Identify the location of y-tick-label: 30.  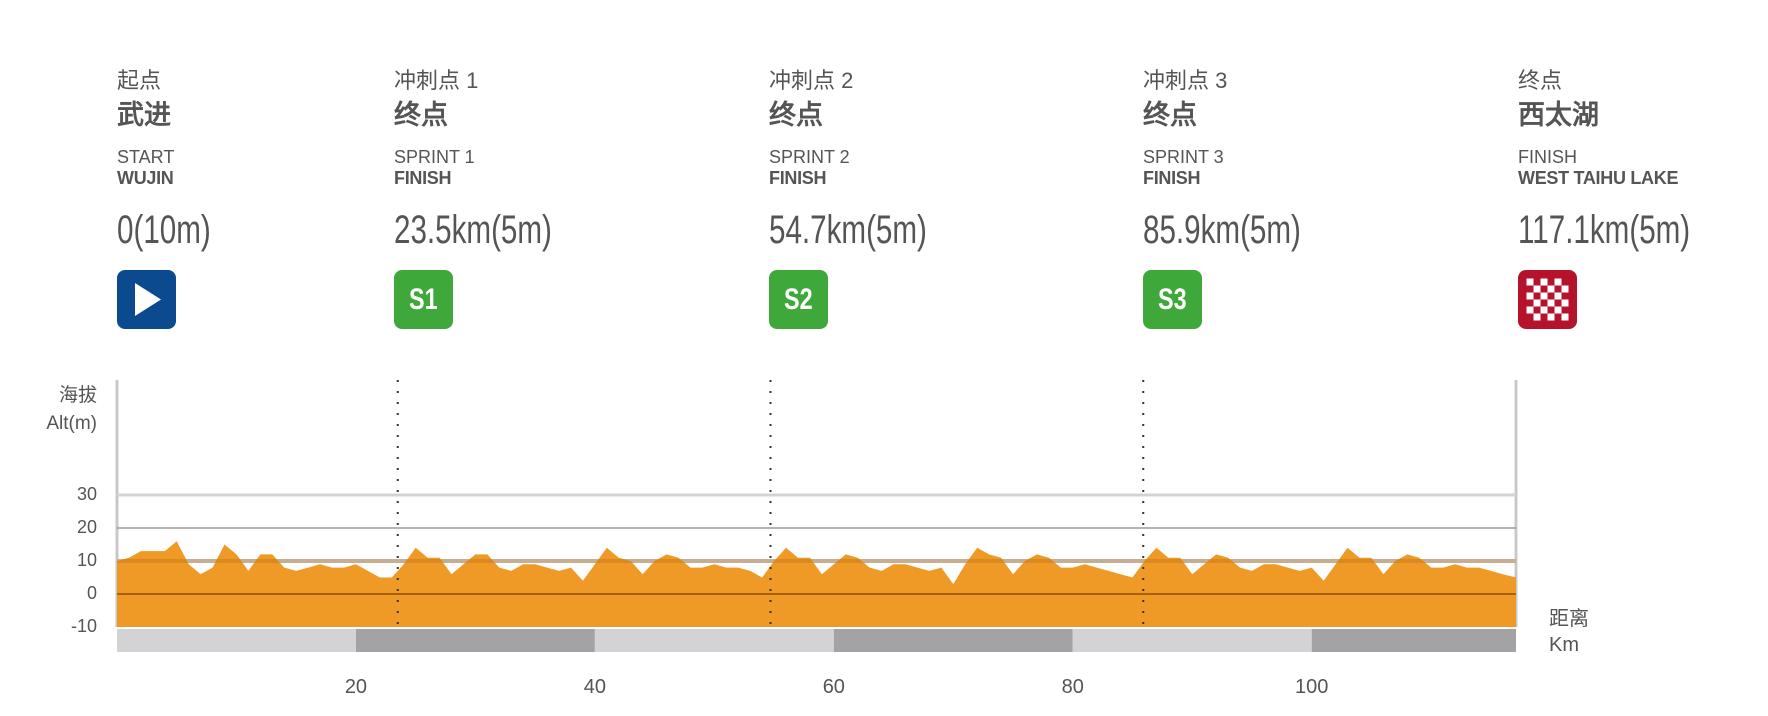
(86, 494).